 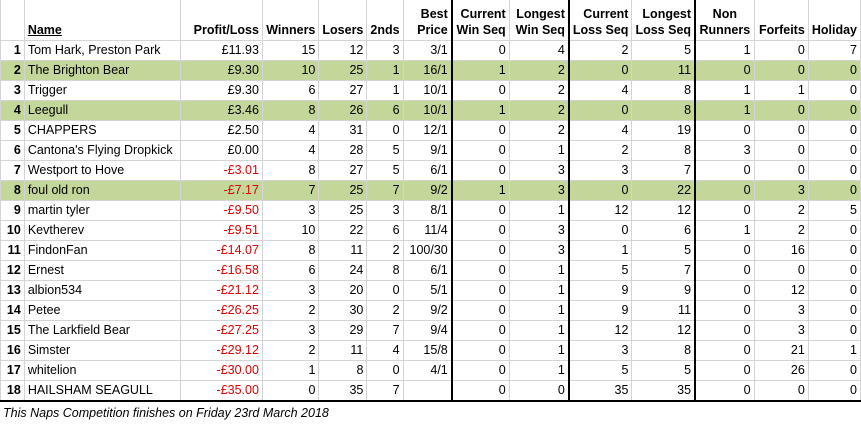 What do you see at coordinates (290, 190) in the screenshot?
I see `cell-winners: 7` at bounding box center [290, 190].